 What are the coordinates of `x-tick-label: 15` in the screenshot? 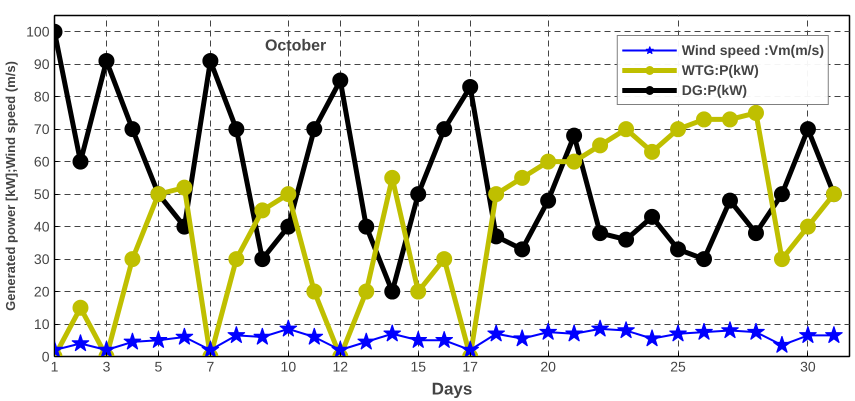 It's located at (418, 366).